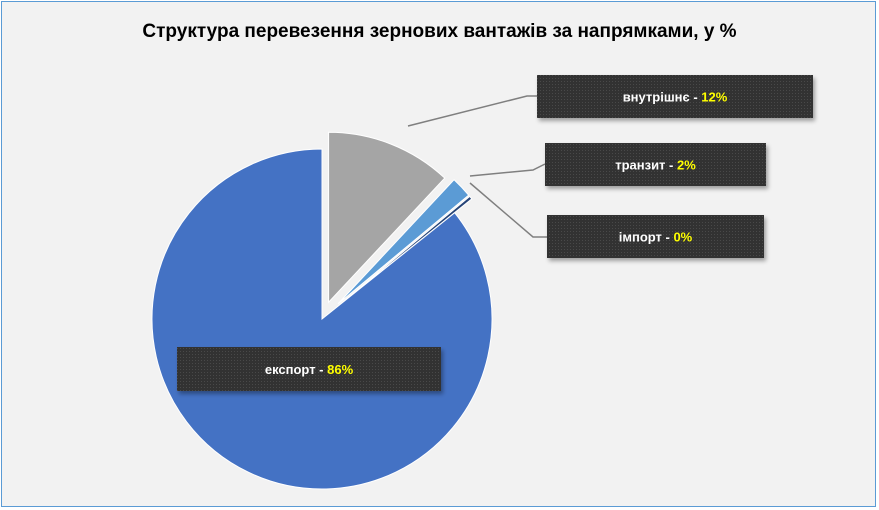  I want to click on data-label-3: імпорт - 0%, so click(655, 236).